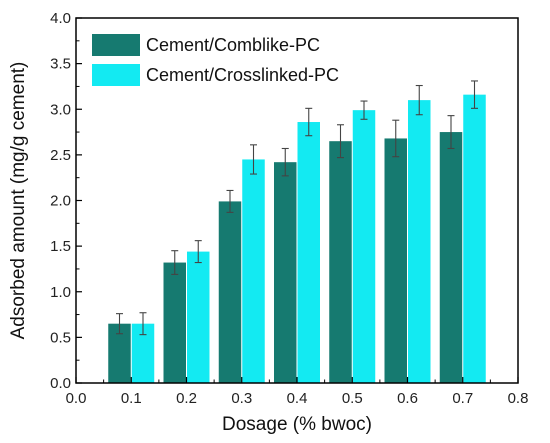 The height and width of the screenshot is (443, 550). What do you see at coordinates (60, 64) in the screenshot?
I see `y-tick-label: 3.5` at bounding box center [60, 64].